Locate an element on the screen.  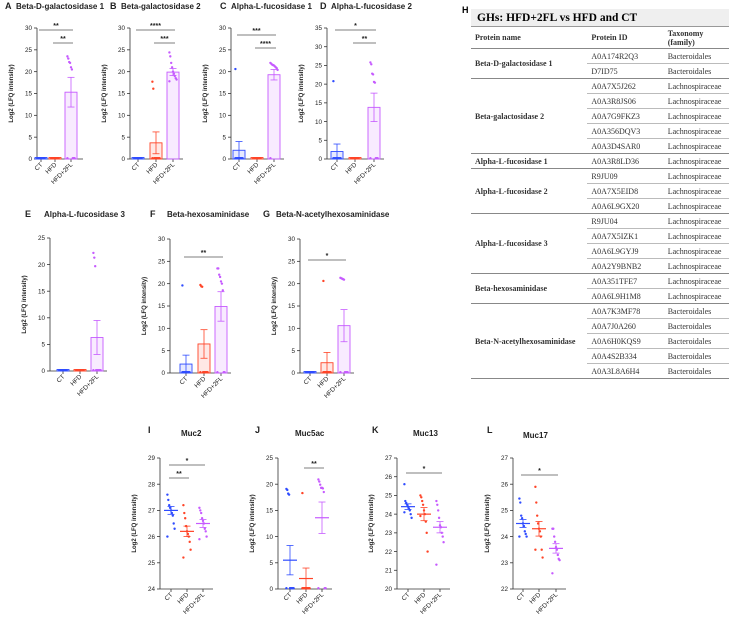
y-tick-label: 26 is located at coordinates (505, 484).